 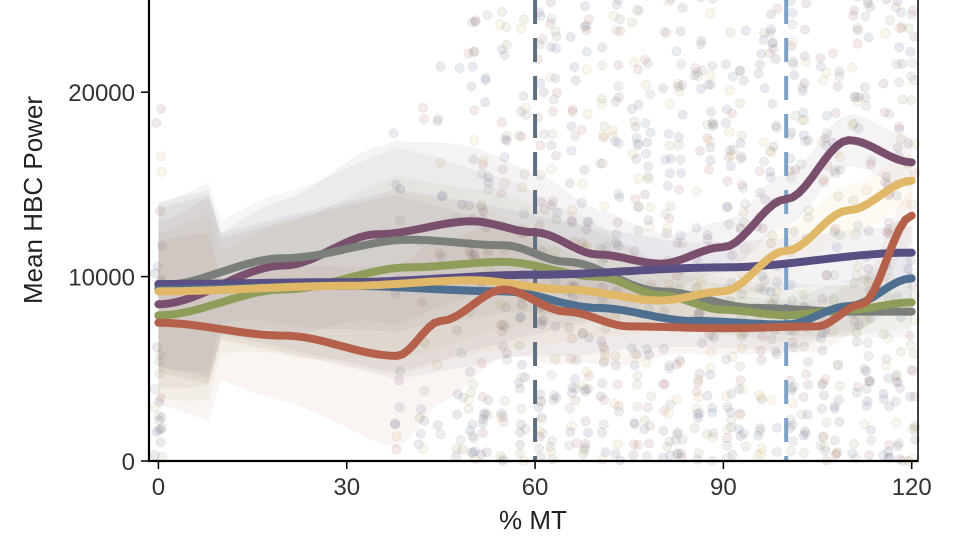 I want to click on x-tick-label: 60, so click(x=535, y=487).